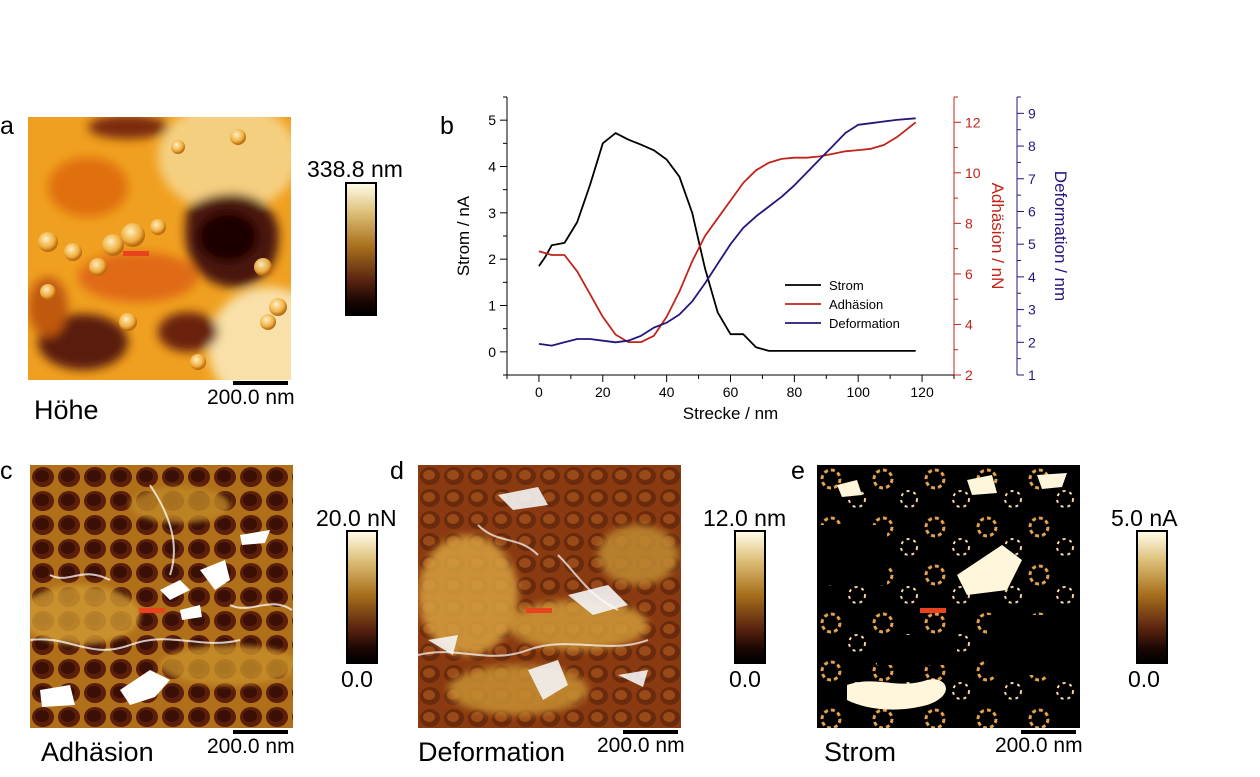 The image size is (1260, 777). What do you see at coordinates (397, 471) in the screenshot?
I see `panel-letter-d: d` at bounding box center [397, 471].